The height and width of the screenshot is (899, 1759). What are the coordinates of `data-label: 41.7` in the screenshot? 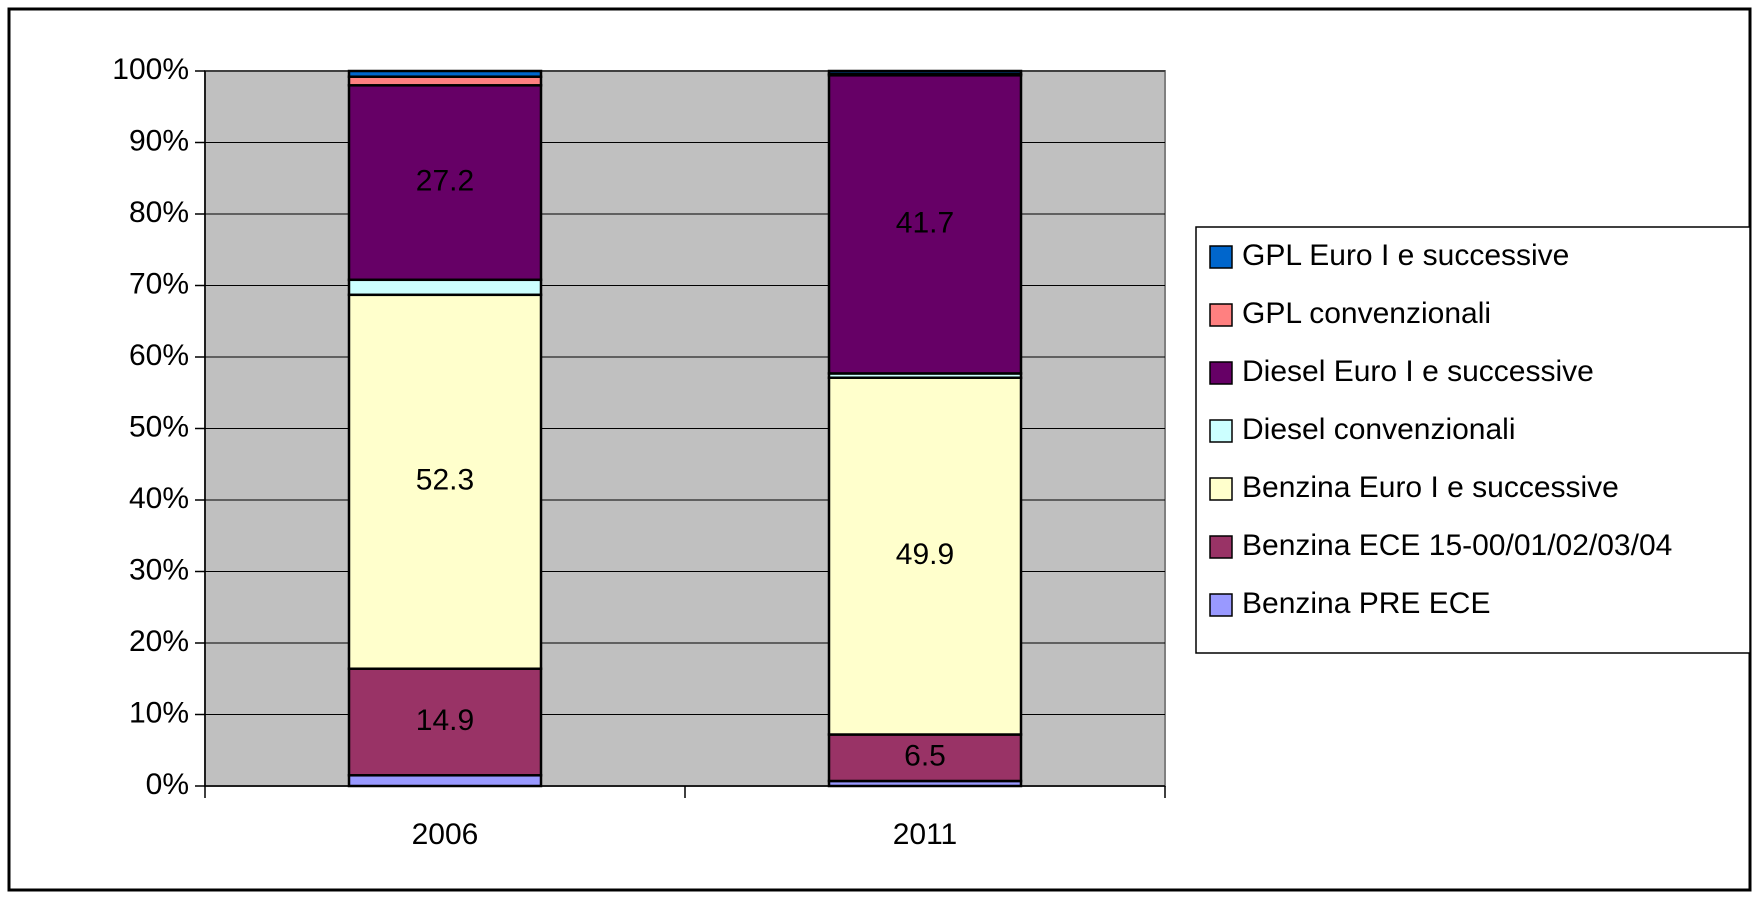 It's located at (925, 222).